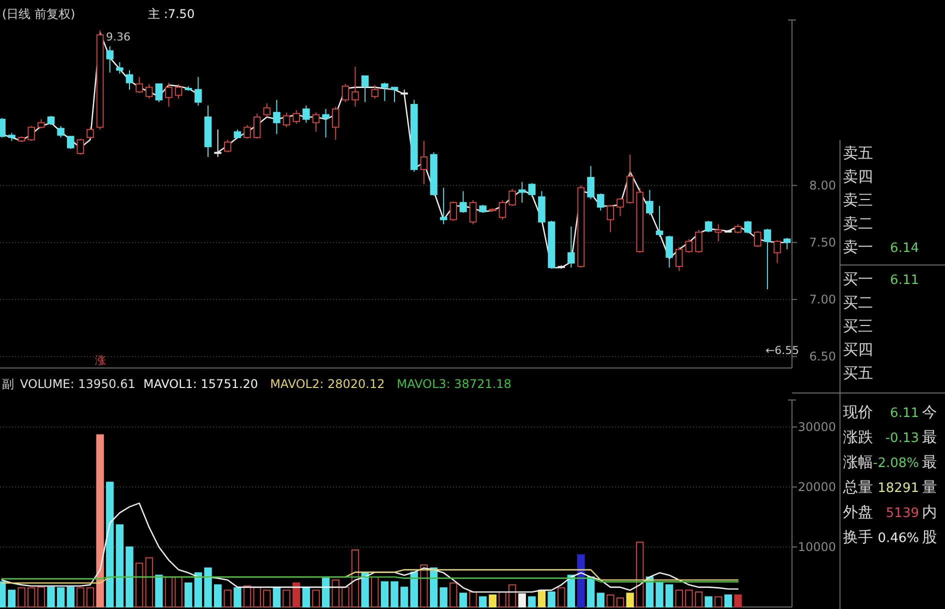  I want to click on text: 主 :7.50, so click(171, 14).